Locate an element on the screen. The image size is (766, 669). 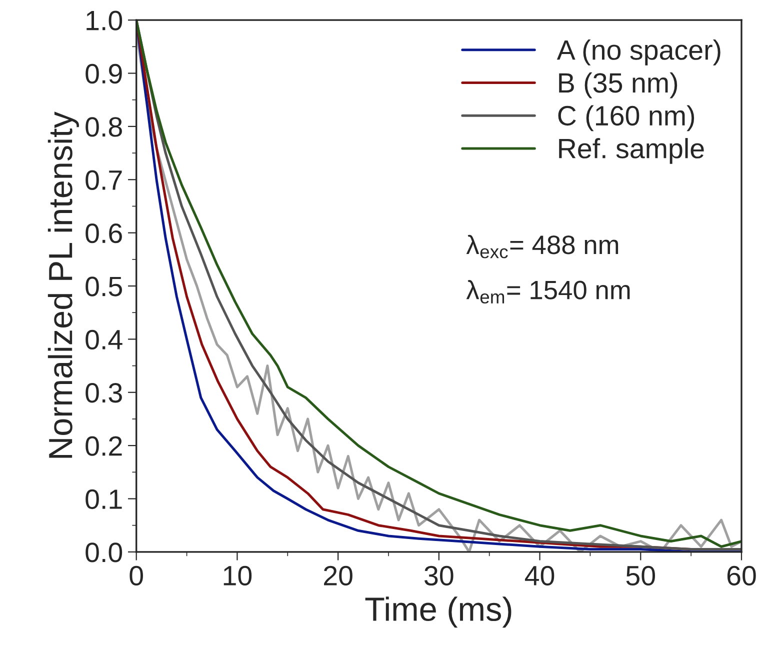
y-tick-label: 0.6 is located at coordinates (104, 233).